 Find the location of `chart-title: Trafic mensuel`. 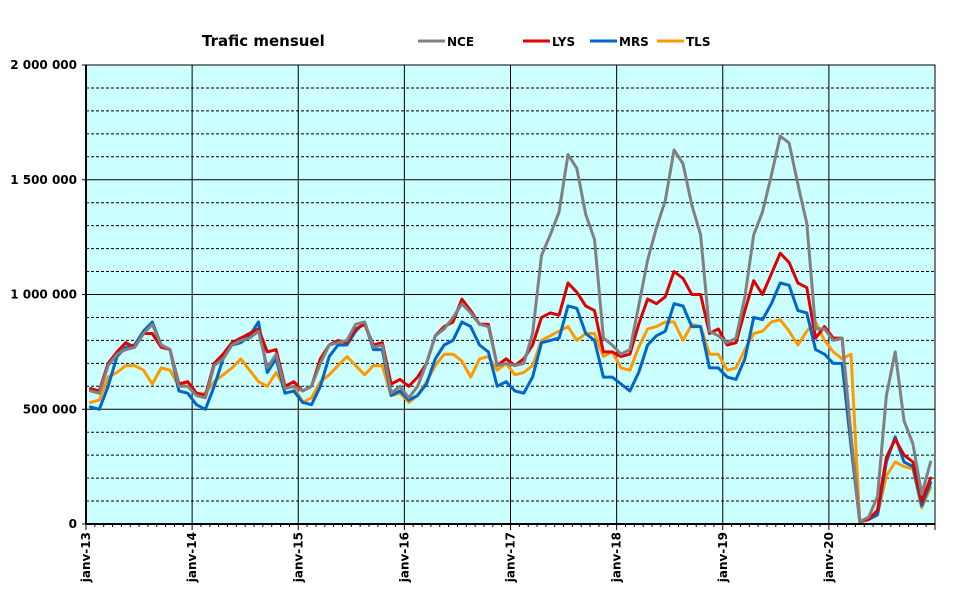

chart-title: Trafic mensuel is located at coordinates (263, 41).